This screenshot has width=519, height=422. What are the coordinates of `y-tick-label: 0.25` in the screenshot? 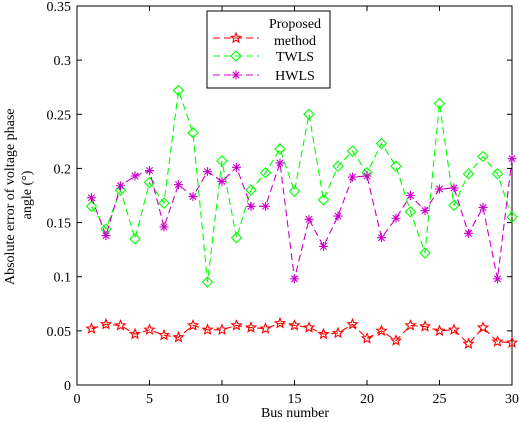 It's located at (59, 115).